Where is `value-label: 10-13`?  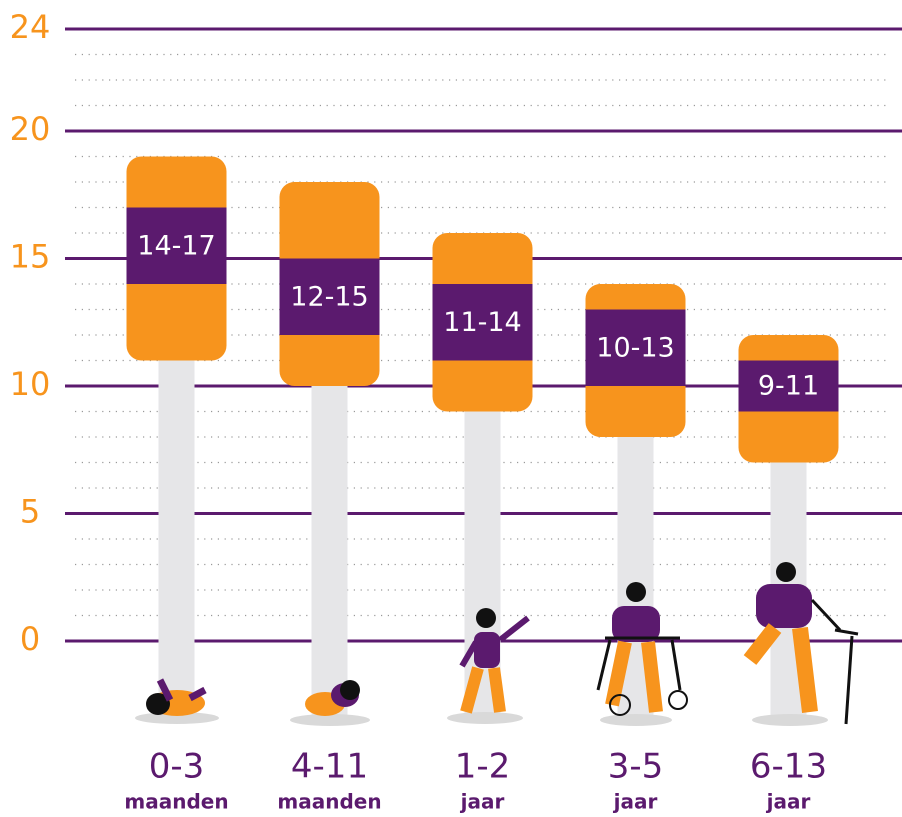
value-label: 10-13 is located at coordinates (635, 347).